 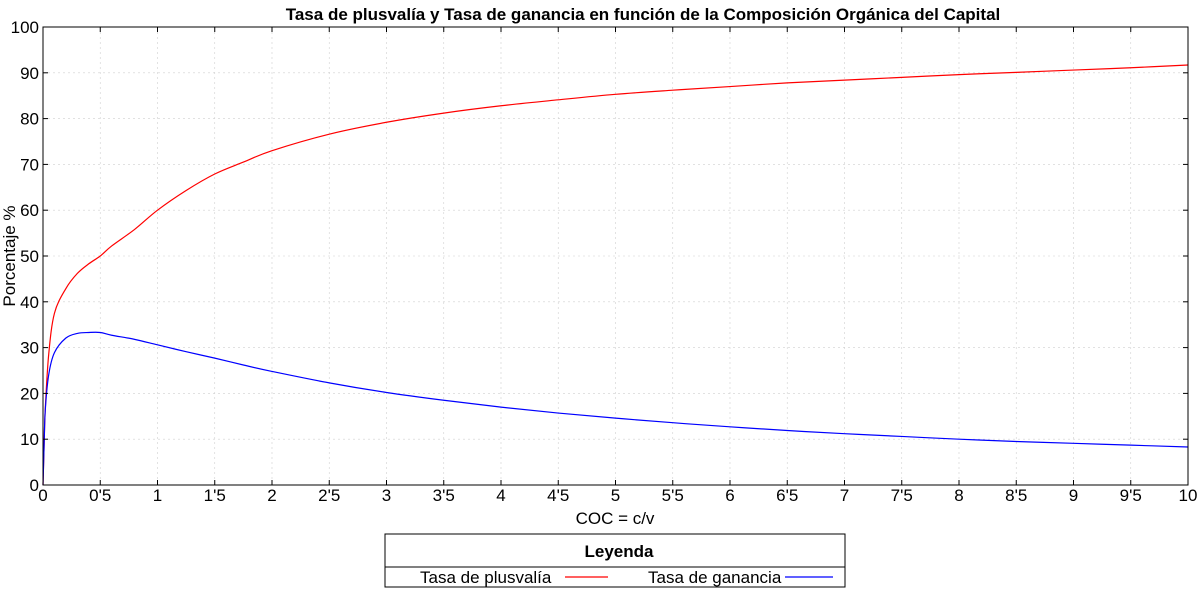 I want to click on legend-entry-ganancia: Tasa de ganancia, so click(x=715, y=577).